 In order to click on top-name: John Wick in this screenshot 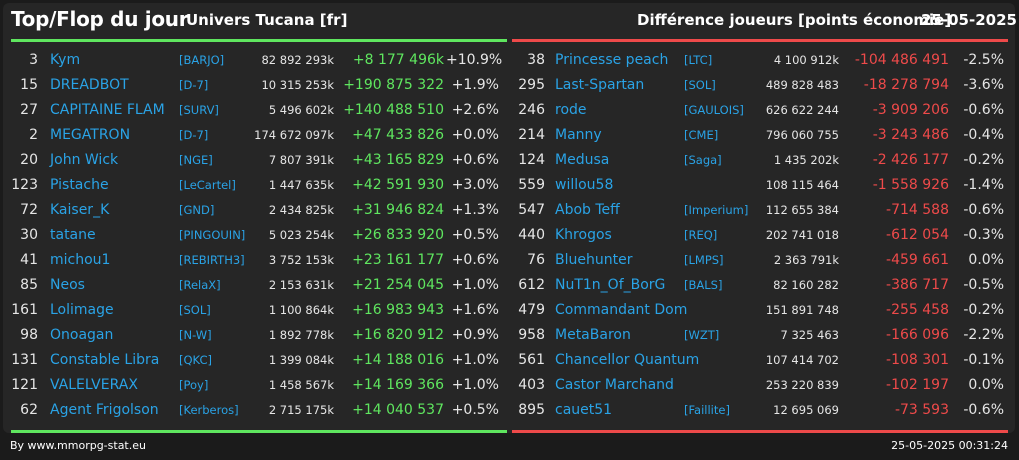, I will do `click(84, 160)`.